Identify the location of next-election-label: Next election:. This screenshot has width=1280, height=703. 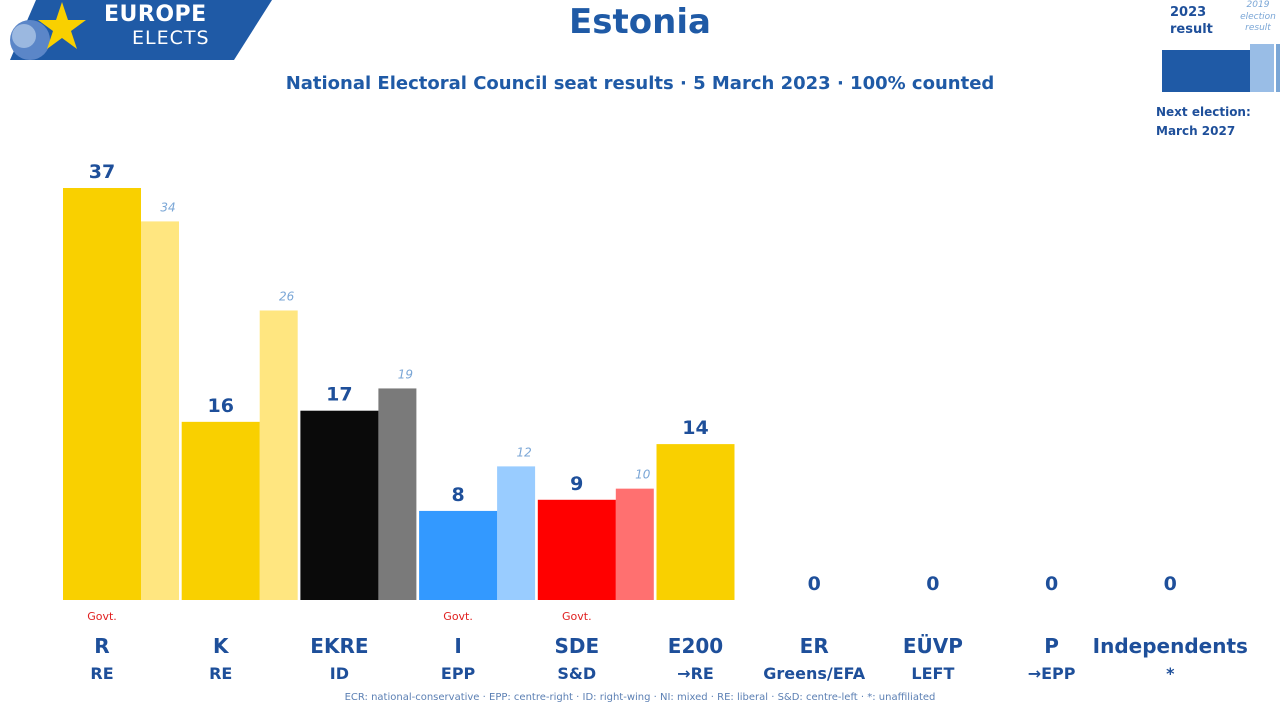
(1203, 112).